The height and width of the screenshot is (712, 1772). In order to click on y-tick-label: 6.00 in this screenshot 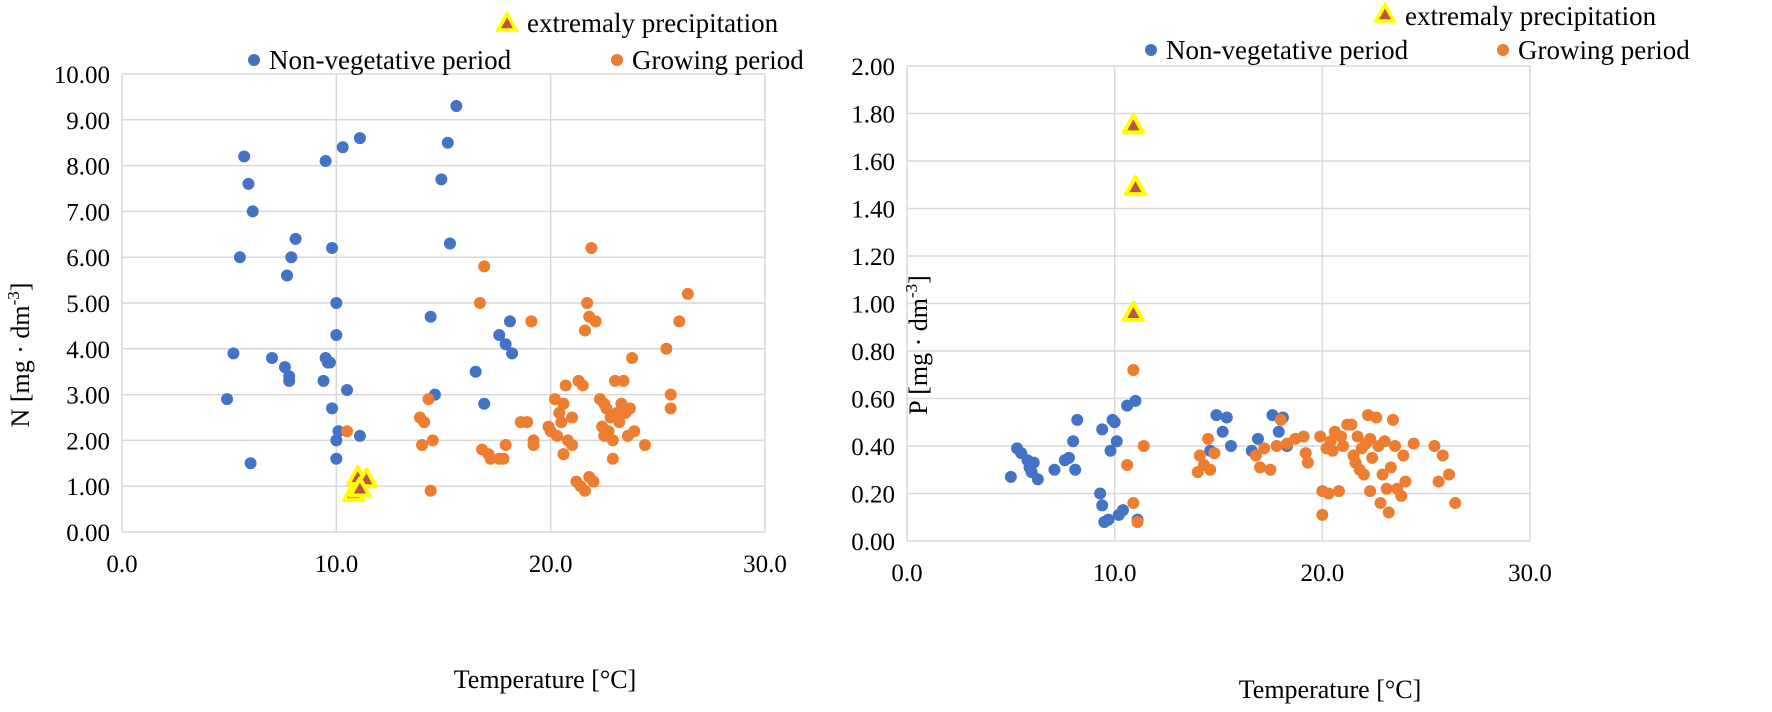, I will do `click(88, 258)`.